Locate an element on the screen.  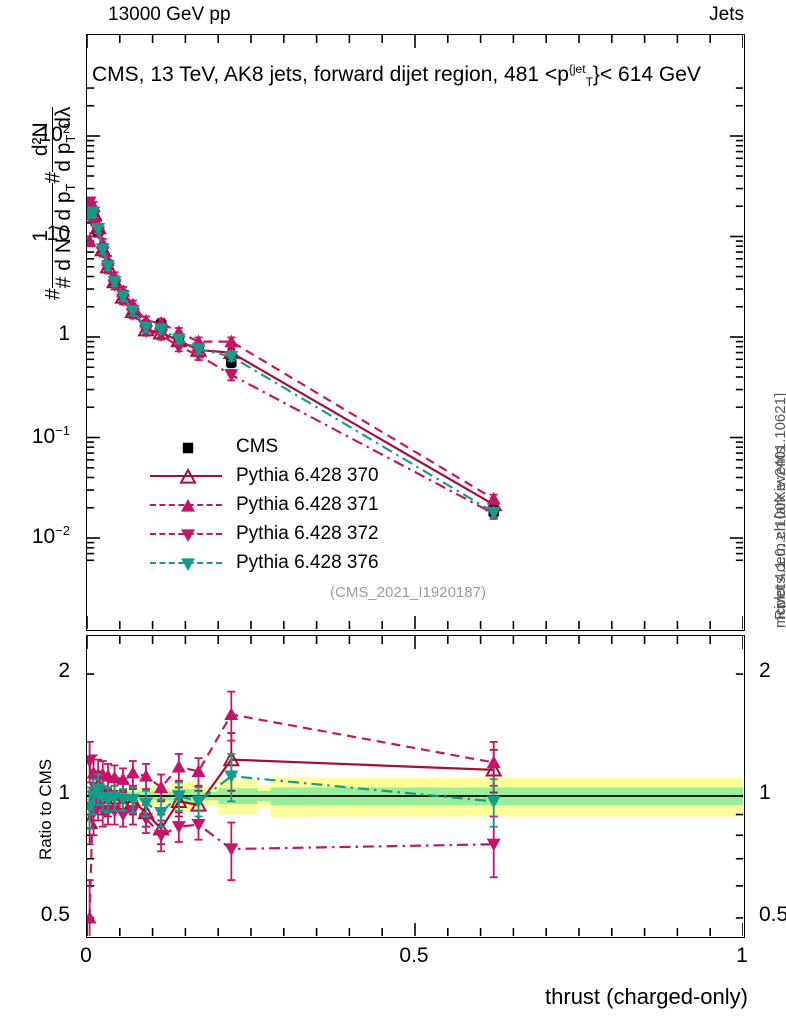
mcplots-source-note: mcplots.cern.ch [arXiv:2401.10621] is located at coordinates (779, 510).